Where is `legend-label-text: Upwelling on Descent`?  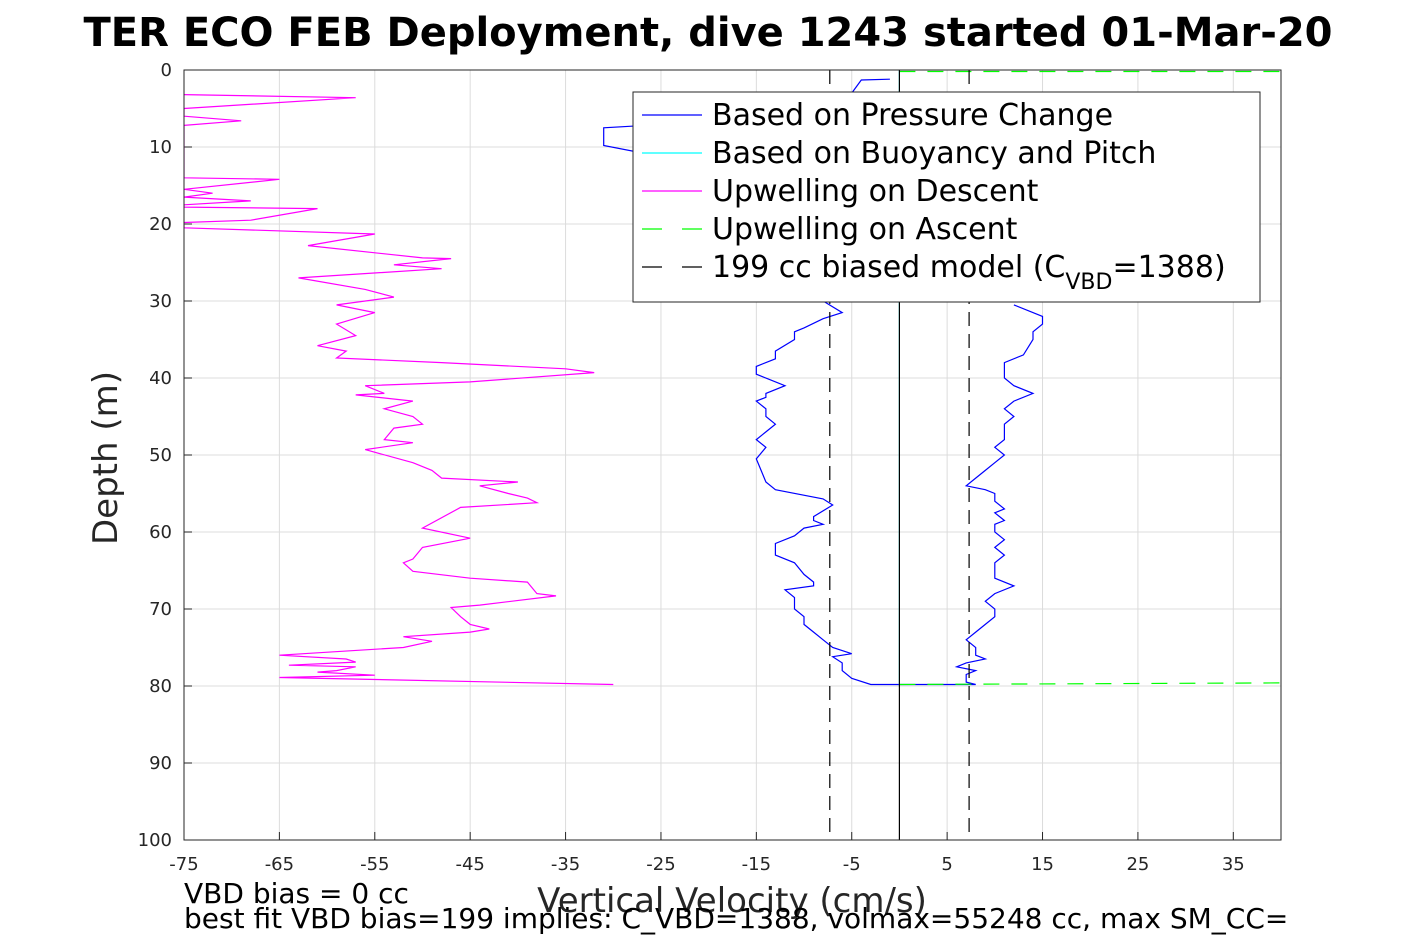
legend-label-text: Upwelling on Descent is located at coordinates (875, 191).